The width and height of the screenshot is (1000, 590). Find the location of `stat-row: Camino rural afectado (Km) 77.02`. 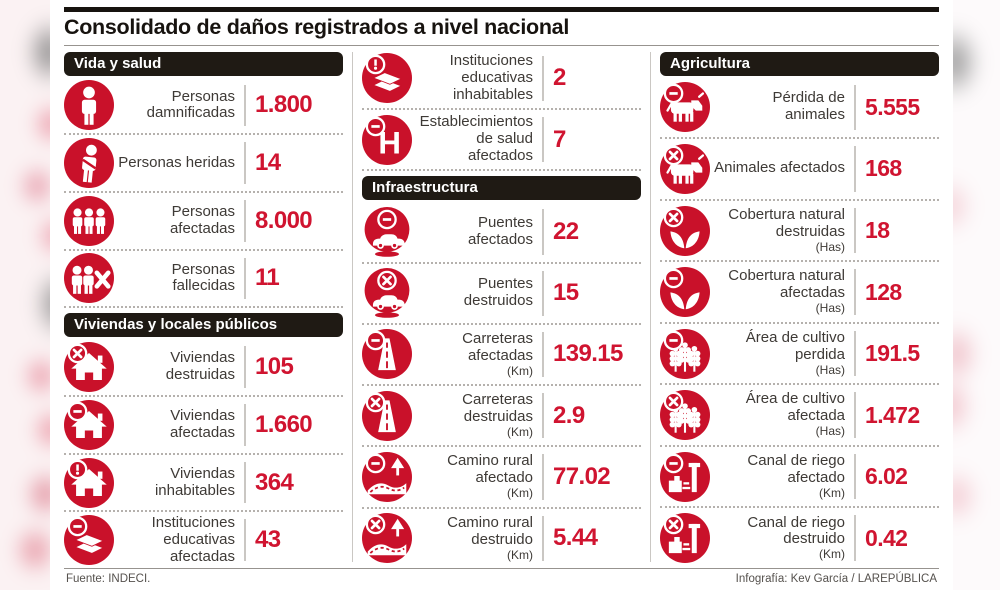

stat-row: Camino rural afectado (Km) 77.02 is located at coordinates (501, 478).